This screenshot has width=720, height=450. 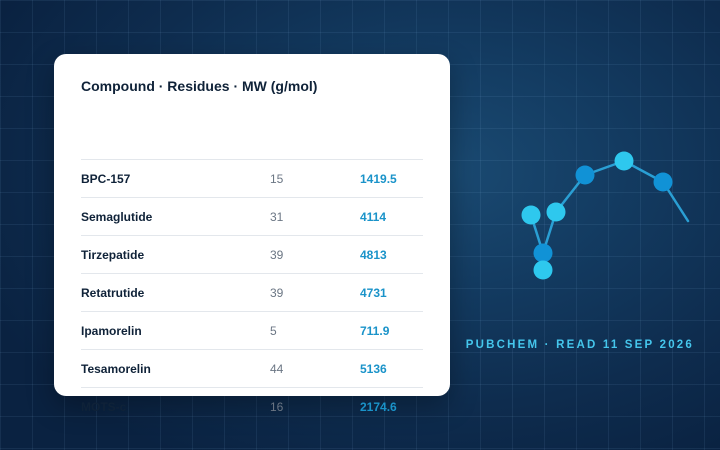 What do you see at coordinates (373, 368) in the screenshot?
I see `molecular-weight: 5136` at bounding box center [373, 368].